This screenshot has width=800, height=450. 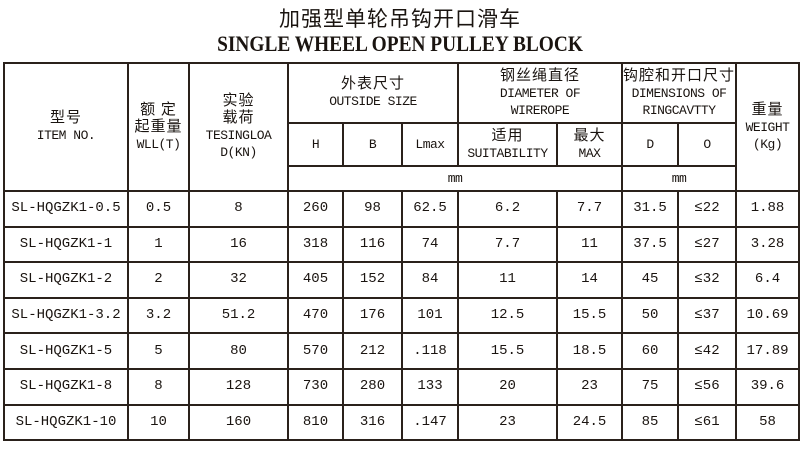 What do you see at coordinates (650, 422) in the screenshot?
I see `cell-d: 85` at bounding box center [650, 422].